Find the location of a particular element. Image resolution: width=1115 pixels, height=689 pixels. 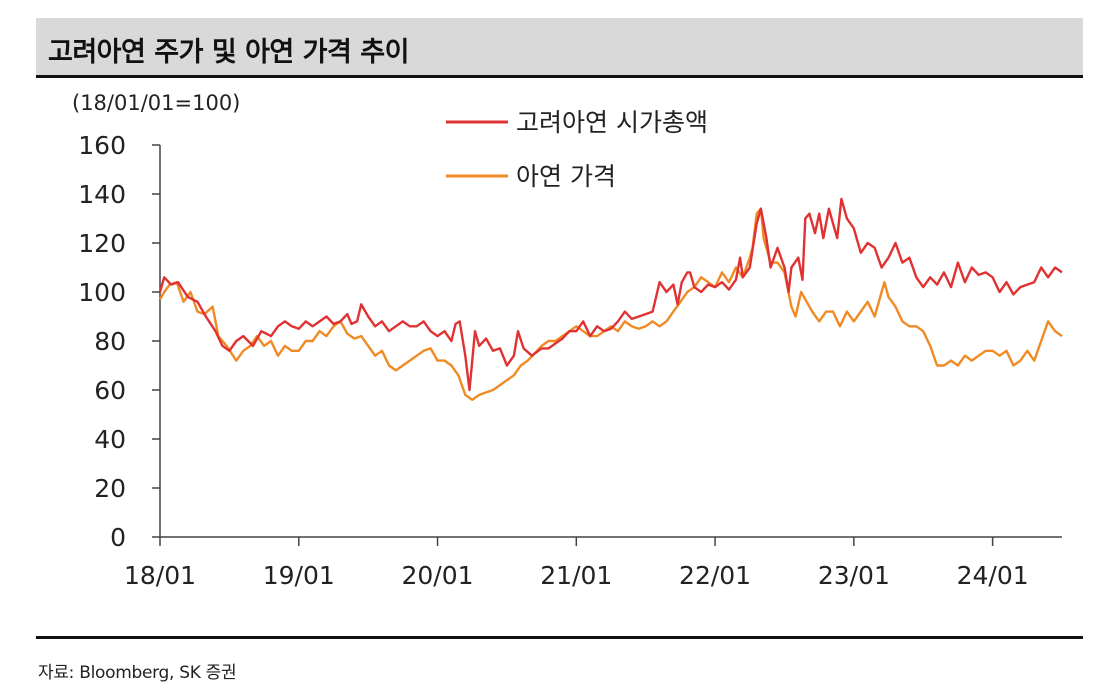

y-tick-label: 140 is located at coordinates (102, 194).